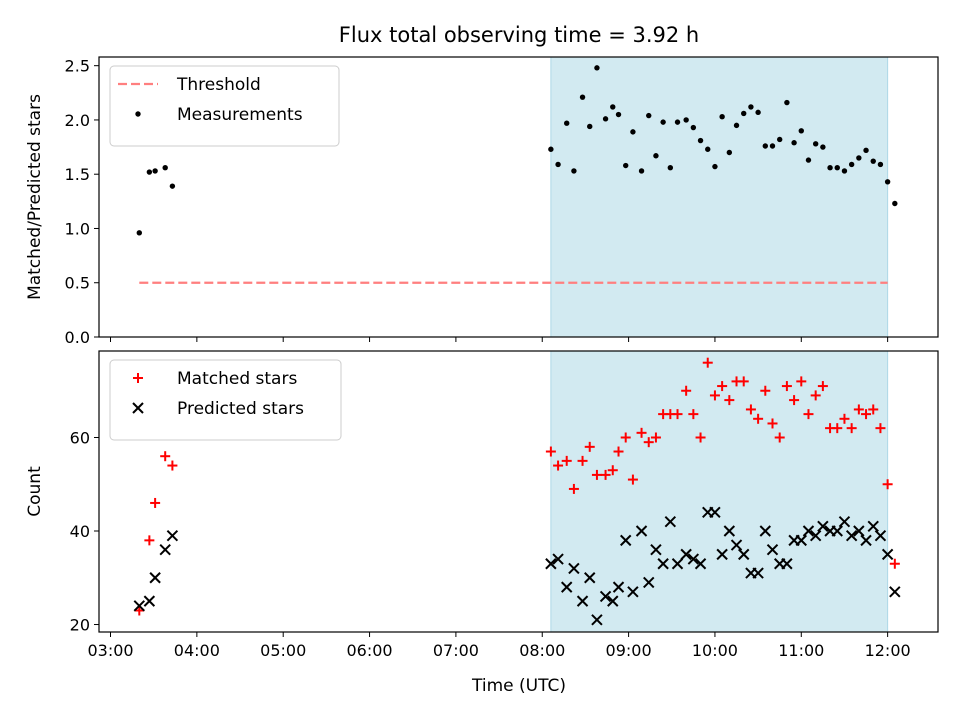 Image resolution: width=960 pixels, height=720 pixels. What do you see at coordinates (369, 650) in the screenshot?
I see `x-tick-label: 06:00` at bounding box center [369, 650].